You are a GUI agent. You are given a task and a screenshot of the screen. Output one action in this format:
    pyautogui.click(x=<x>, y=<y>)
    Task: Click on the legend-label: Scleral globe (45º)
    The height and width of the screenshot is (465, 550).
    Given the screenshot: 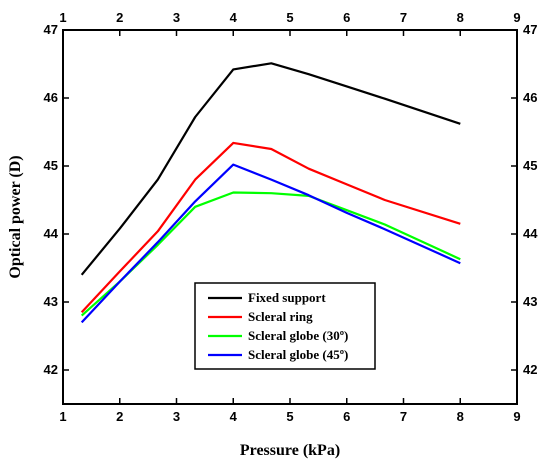 What is the action you would take?
    pyautogui.click(x=298, y=354)
    